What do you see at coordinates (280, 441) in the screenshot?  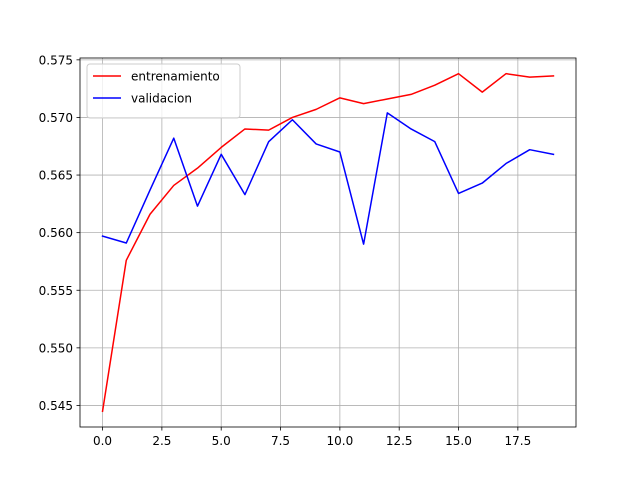 I see `x-tick-label: 7.5` at bounding box center [280, 441].